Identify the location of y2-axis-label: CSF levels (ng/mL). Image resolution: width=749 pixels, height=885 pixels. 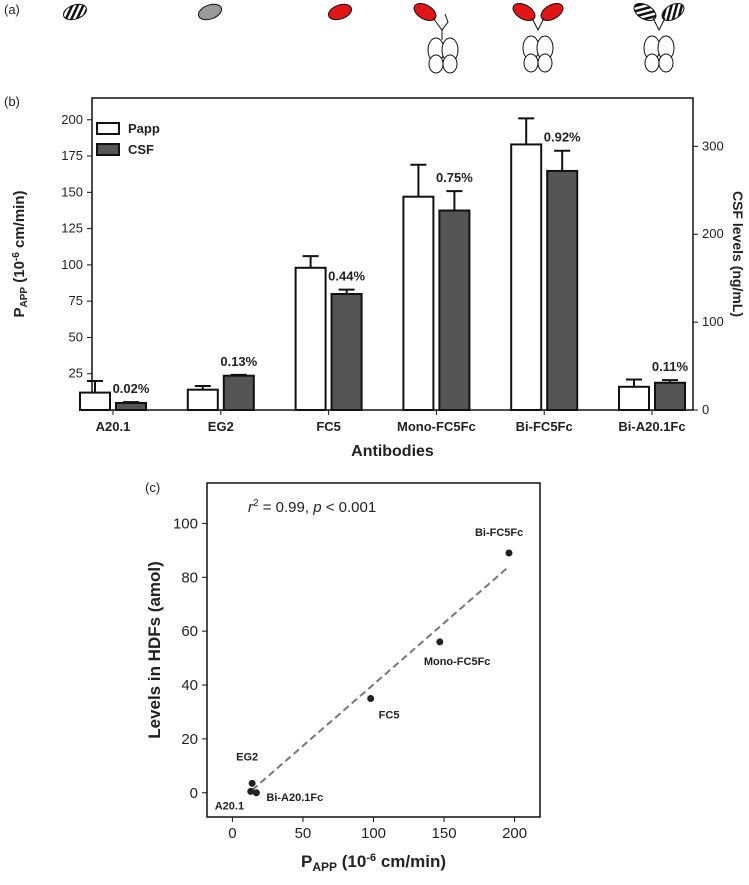
(738, 254).